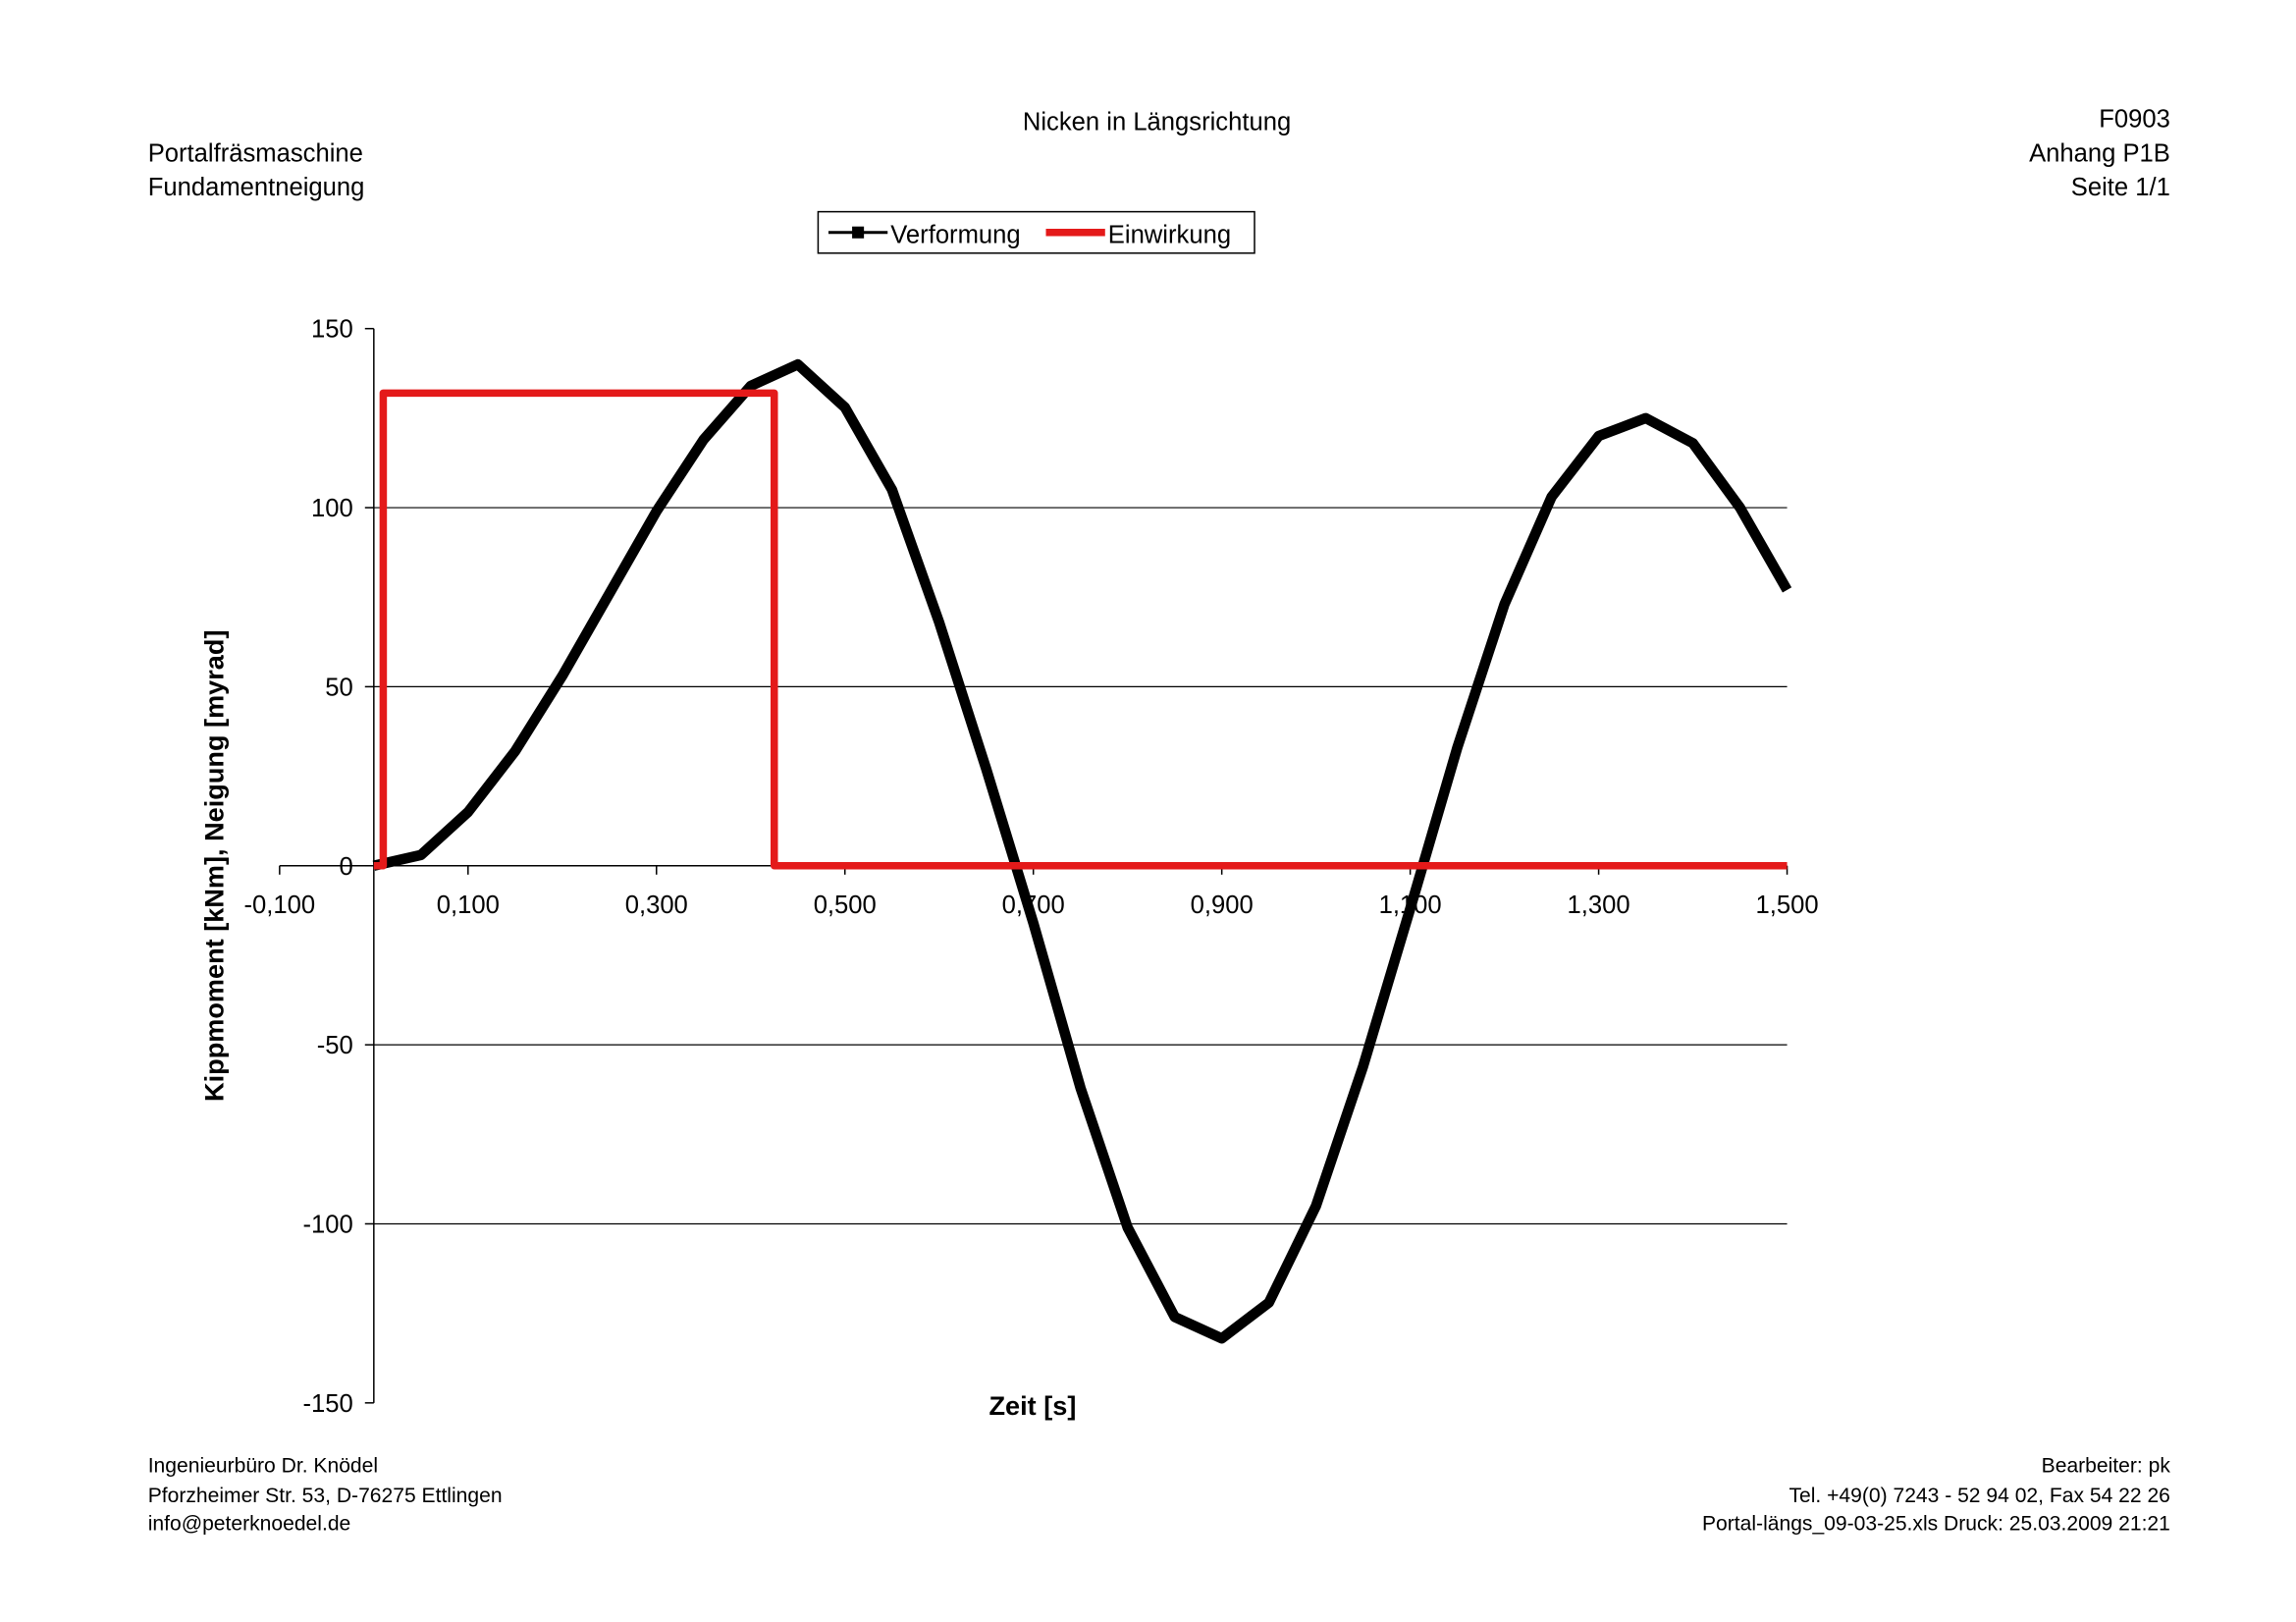 The image size is (2296, 1622). What do you see at coordinates (339, 687) in the screenshot?
I see `y-tick-label: 50` at bounding box center [339, 687].